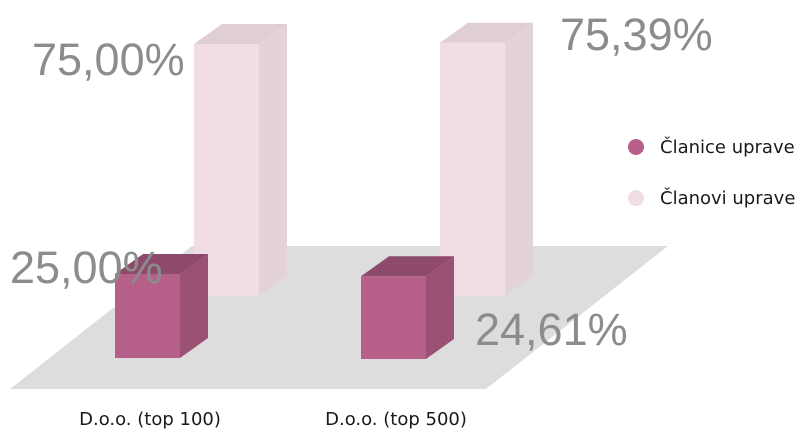 This screenshot has width=806, height=429. Describe the element at coordinates (108, 59) in the screenshot. I see `value-label-clanovi-0: 75,00%` at that location.